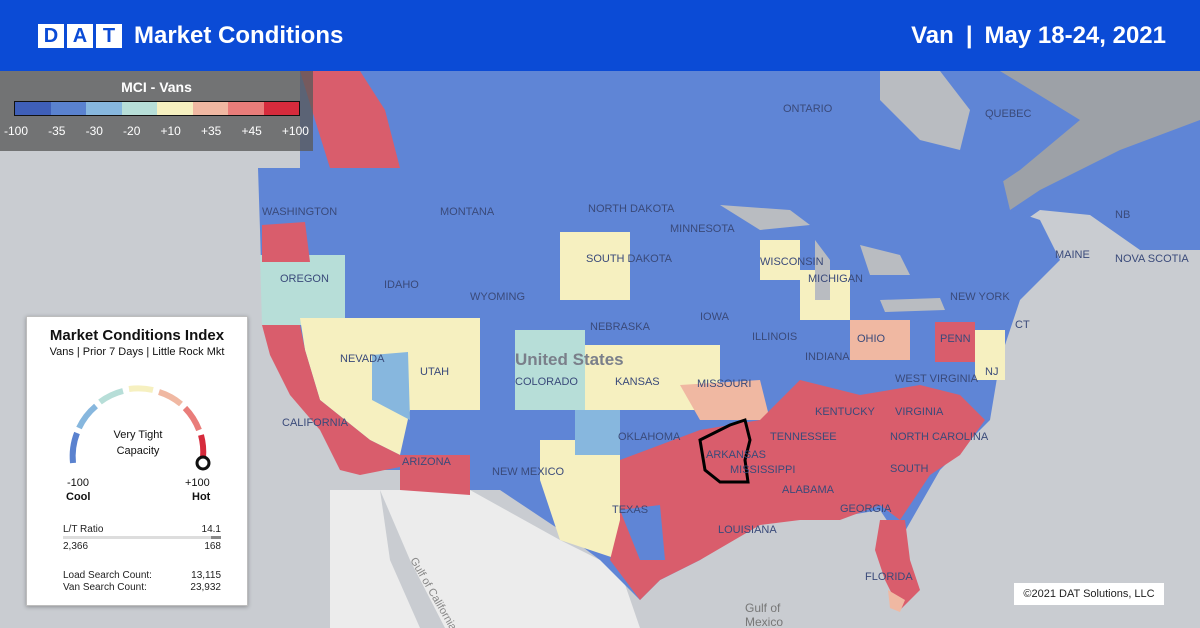  I want to click on logo-letter-t: T, so click(109, 36).